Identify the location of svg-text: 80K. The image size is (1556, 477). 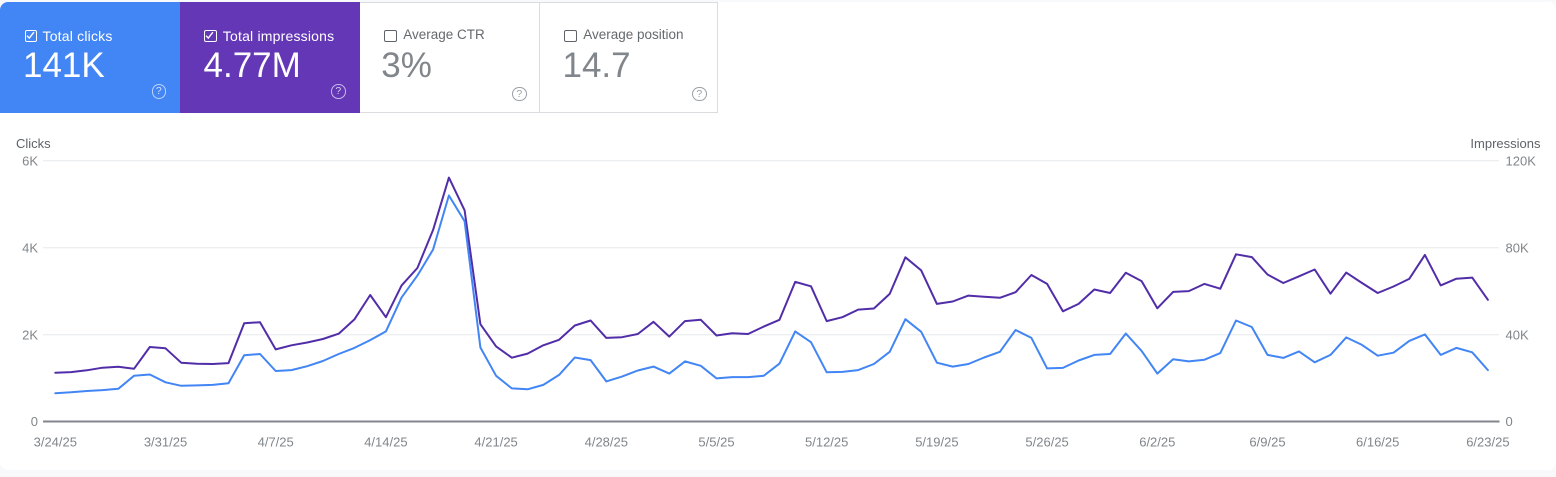
(1517, 247).